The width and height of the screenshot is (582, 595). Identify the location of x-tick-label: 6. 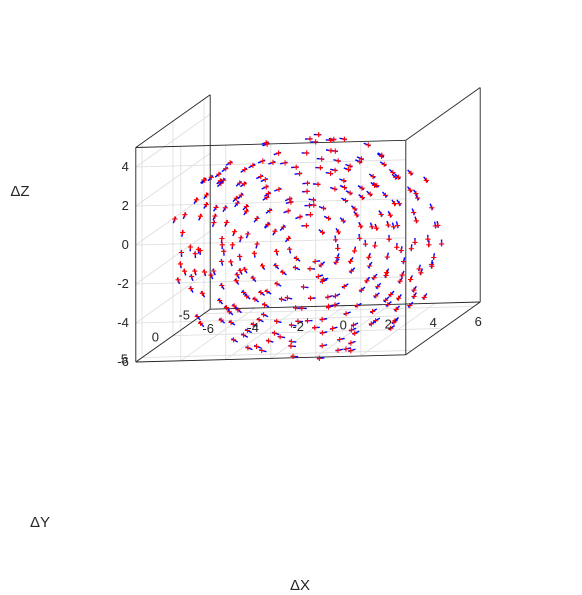
(478, 321).